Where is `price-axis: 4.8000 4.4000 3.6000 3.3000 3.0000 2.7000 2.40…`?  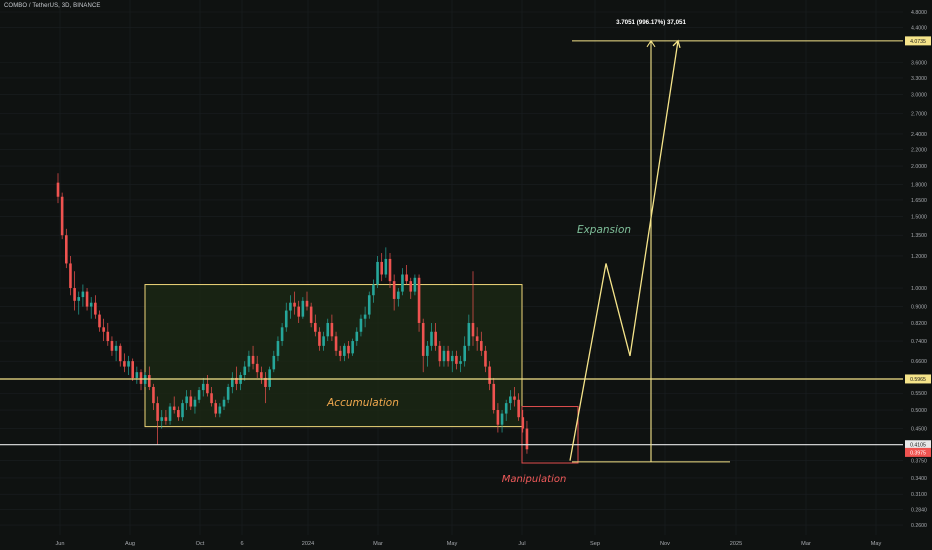 price-axis: 4.8000 4.4000 3.6000 3.3000 3.0000 2.7000 2.40… is located at coordinates (918, 269).